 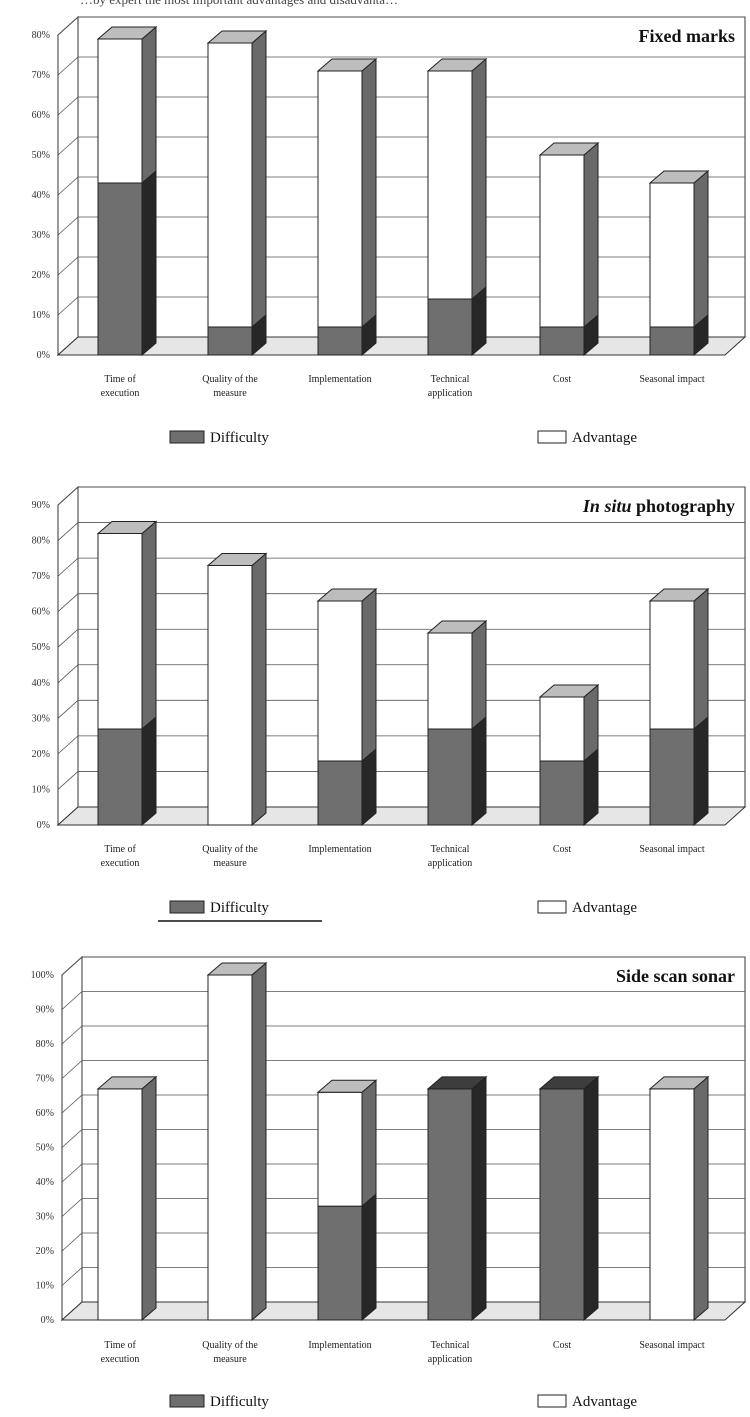 I want to click on y-tick-label: 0%, so click(x=43, y=355).